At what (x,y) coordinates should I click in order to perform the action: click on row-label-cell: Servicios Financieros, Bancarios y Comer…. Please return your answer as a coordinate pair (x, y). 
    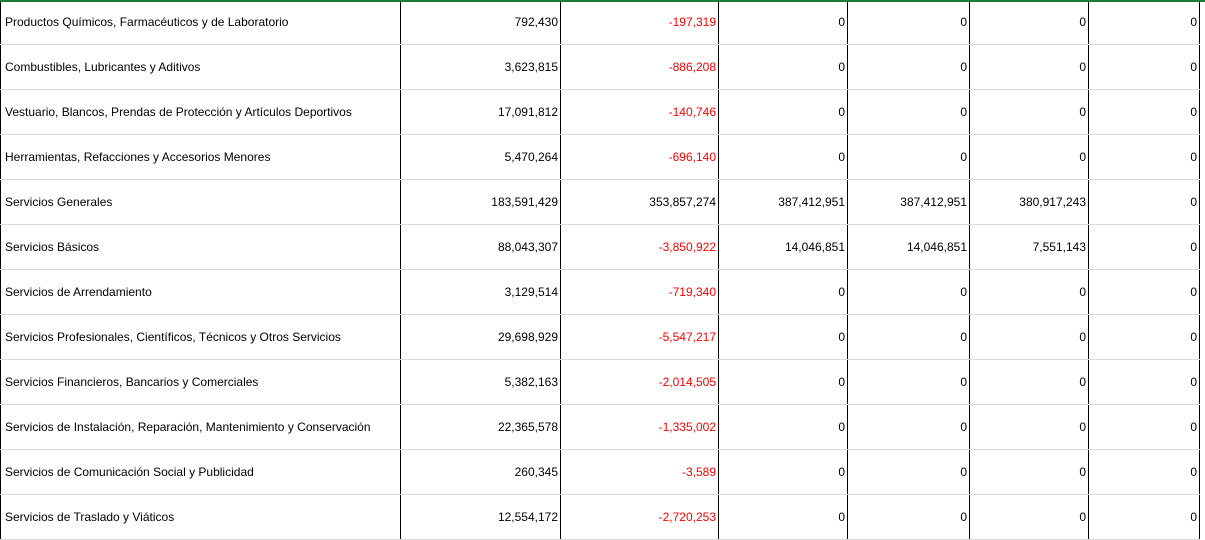
    Looking at the image, I should click on (200, 382).